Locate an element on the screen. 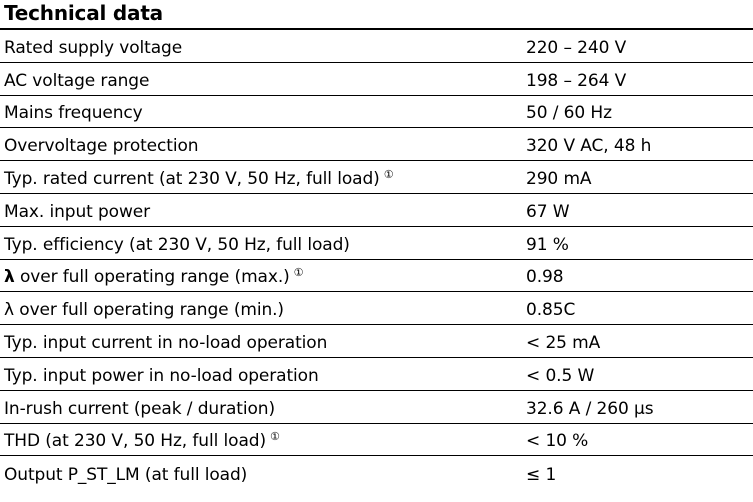 This screenshot has height=502, width=753. table-row: Max. input power 67 W is located at coordinates (376, 210).